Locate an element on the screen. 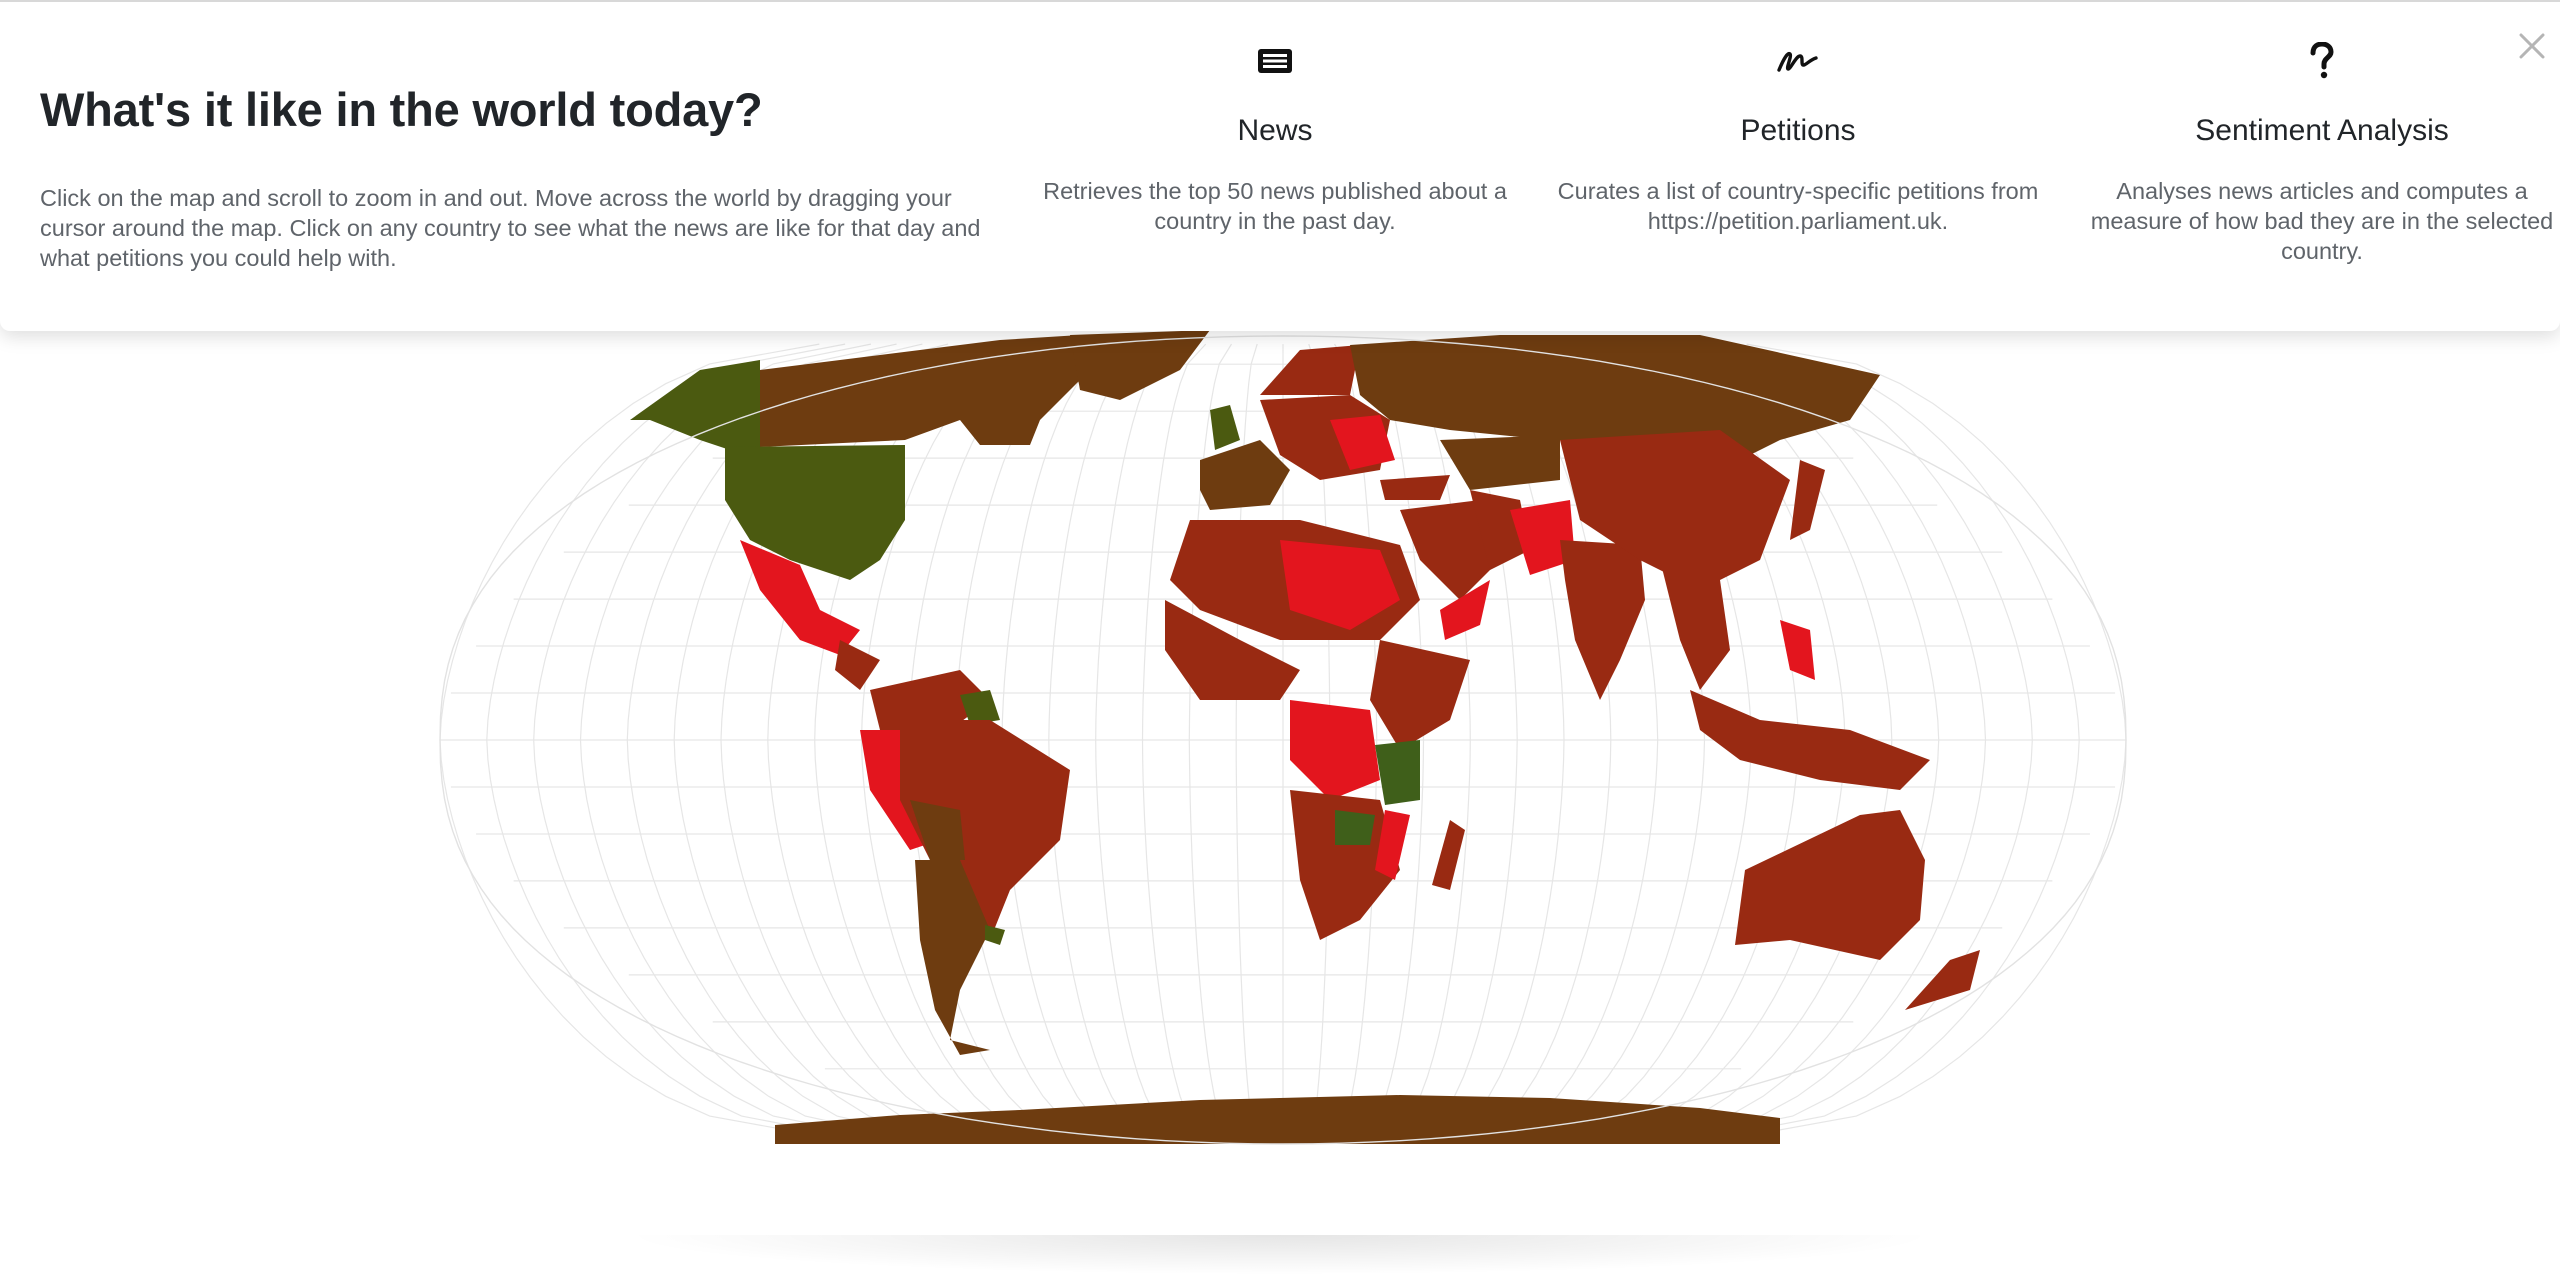 Image resolution: width=2560 pixels, height=1275 pixels. country-oman-yemen is located at coordinates (1465, 610).